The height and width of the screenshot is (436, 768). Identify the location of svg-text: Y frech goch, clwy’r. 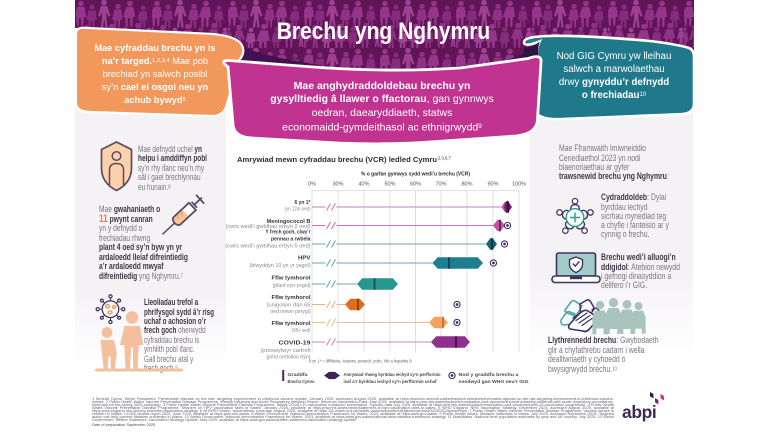
(289, 233).